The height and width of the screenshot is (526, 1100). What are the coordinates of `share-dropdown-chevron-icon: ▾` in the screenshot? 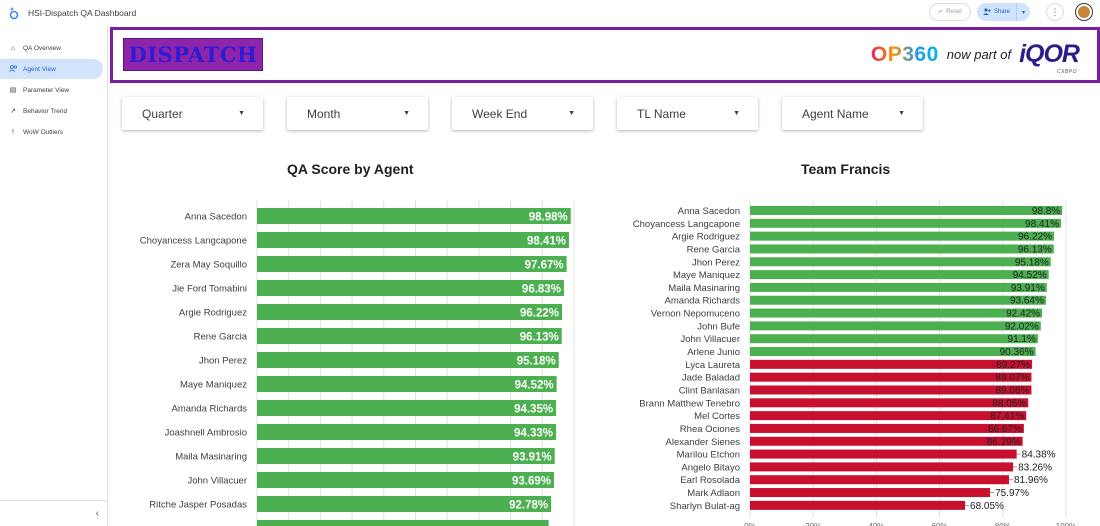 It's located at (1023, 12).